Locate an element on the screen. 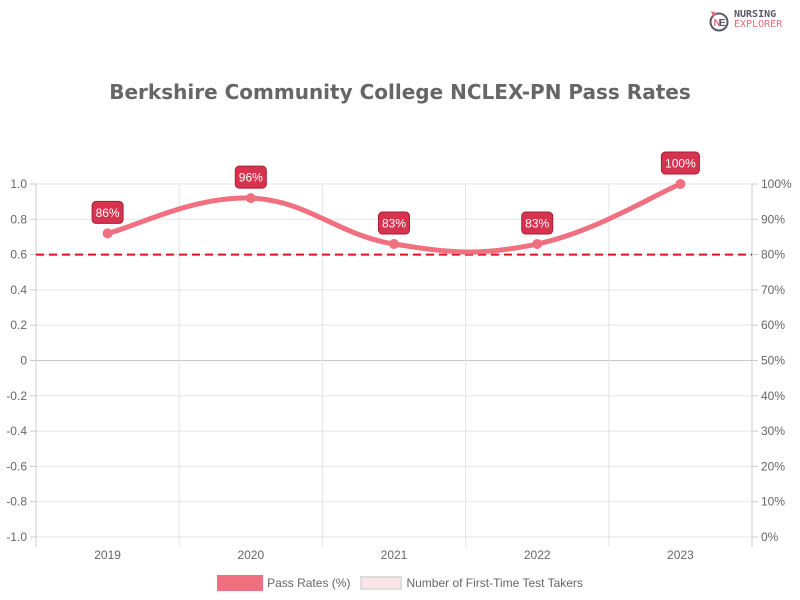 This screenshot has height=600, width=800. svg-text: 86% is located at coordinates (108, 213).